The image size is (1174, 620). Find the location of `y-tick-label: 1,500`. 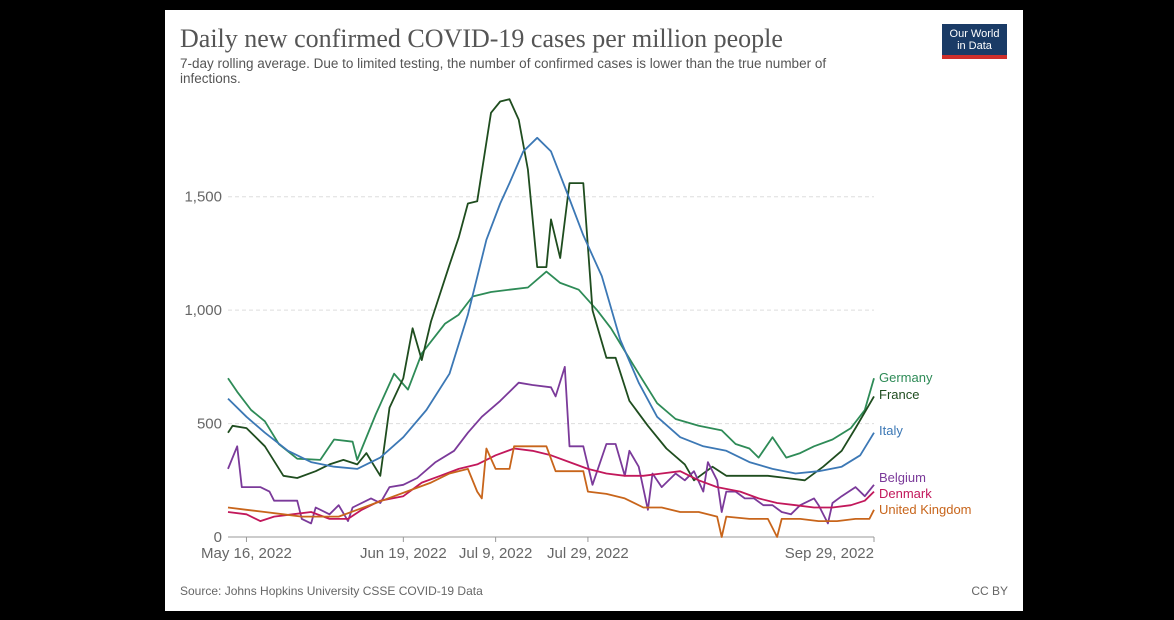

y-tick-label: 1,500 is located at coordinates (203, 197).